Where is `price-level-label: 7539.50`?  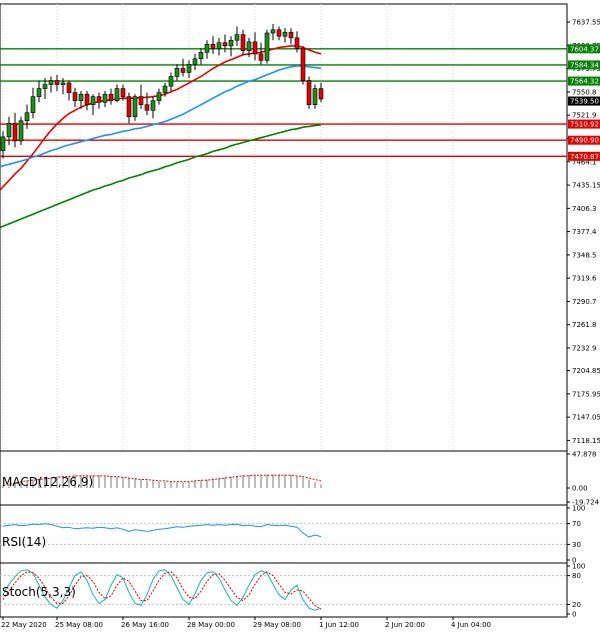 price-level-label: 7539.50 is located at coordinates (584, 102).